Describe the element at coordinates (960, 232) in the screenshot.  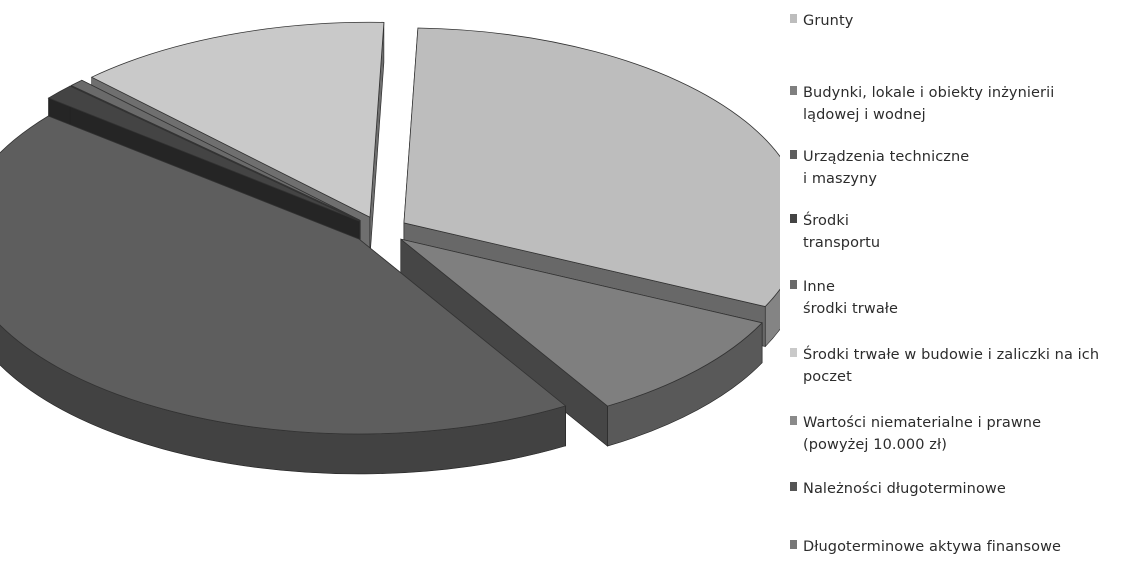
I see `legend-item-srodki-transportu: Środki transportu` at that location.